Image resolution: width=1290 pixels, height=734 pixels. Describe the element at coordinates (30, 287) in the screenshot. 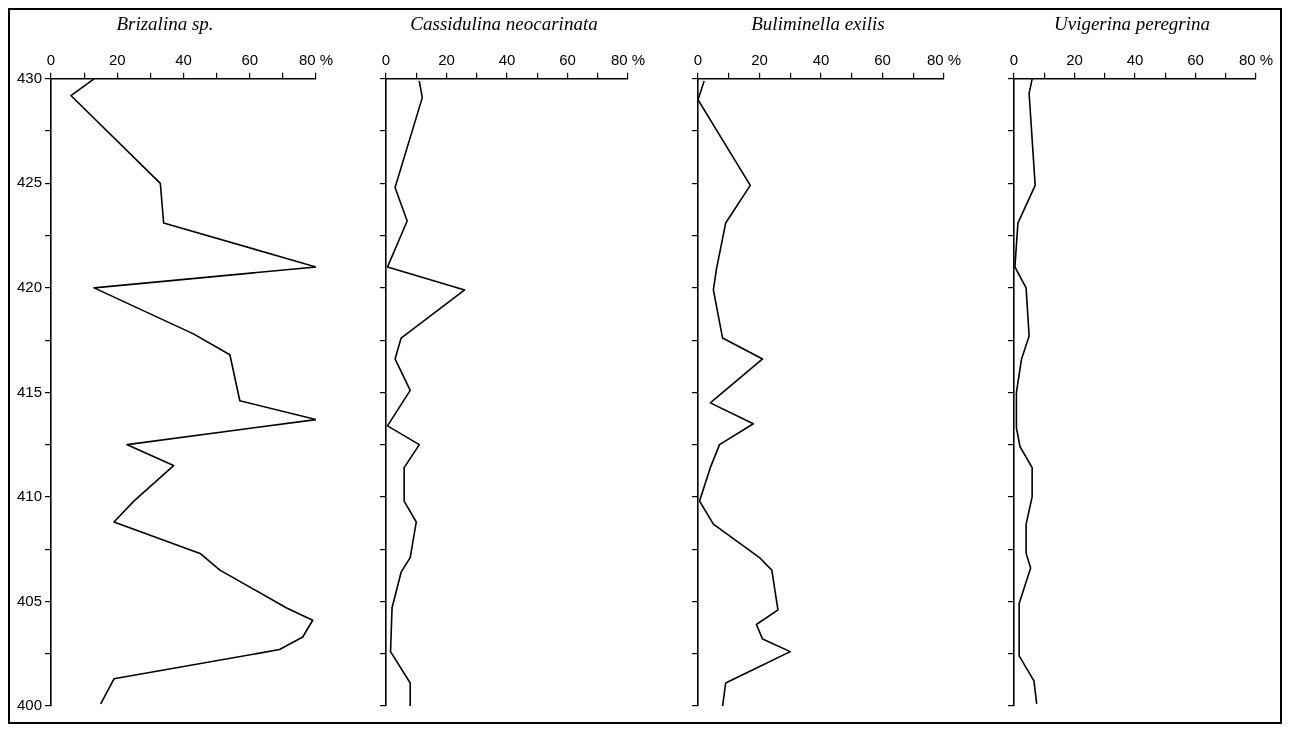

I see `y-tick-label: 420` at that location.